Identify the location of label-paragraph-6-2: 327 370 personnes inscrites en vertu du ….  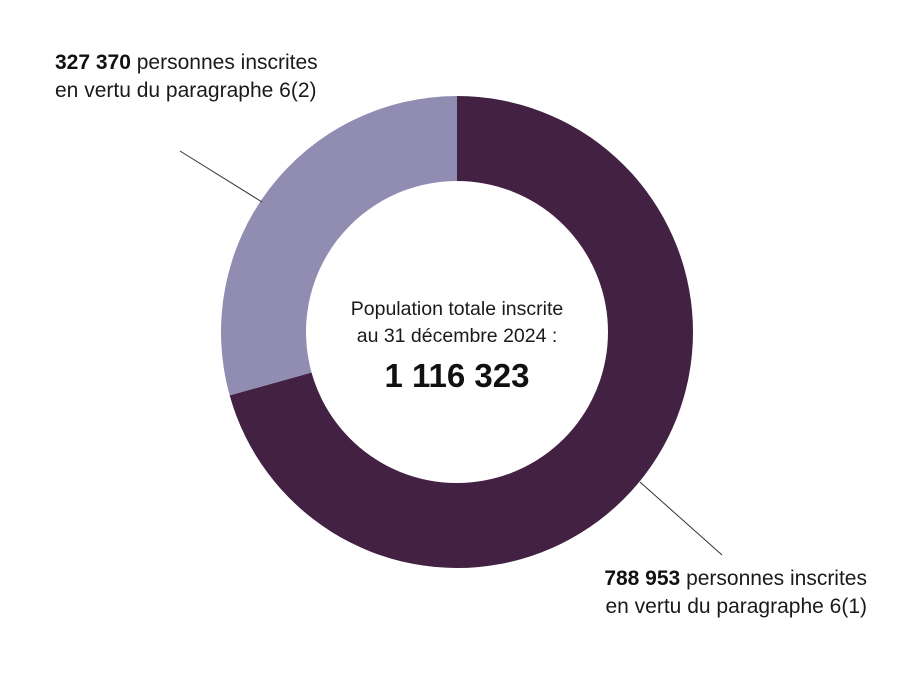
(186, 77).